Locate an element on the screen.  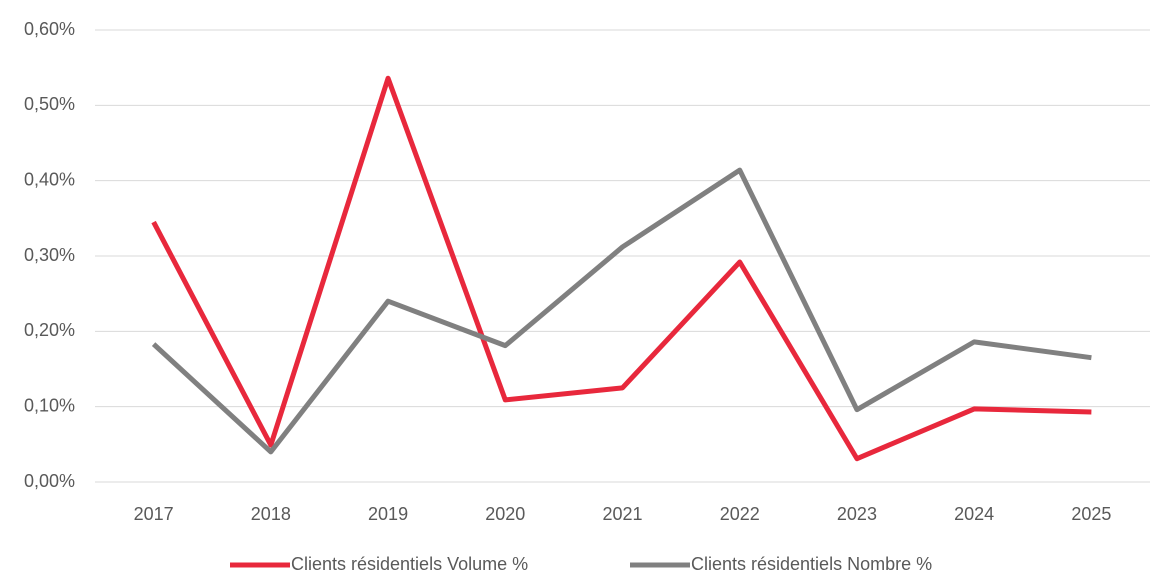
x-tick-label: 2023 is located at coordinates (857, 514).